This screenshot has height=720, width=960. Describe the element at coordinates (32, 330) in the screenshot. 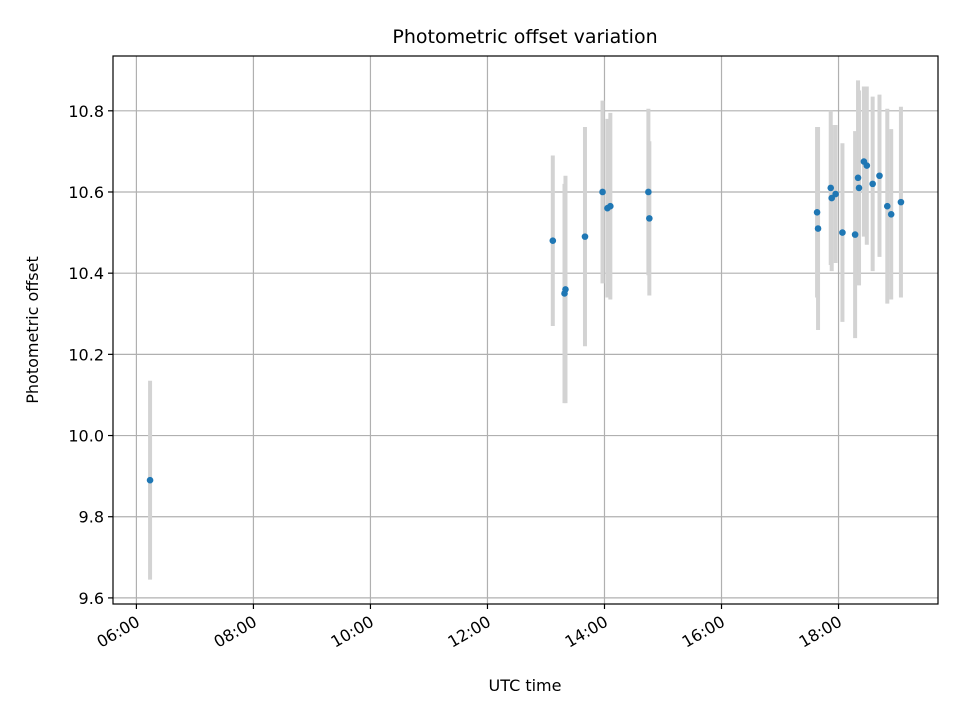

I see `y-axis-label: Photometric offset` at that location.